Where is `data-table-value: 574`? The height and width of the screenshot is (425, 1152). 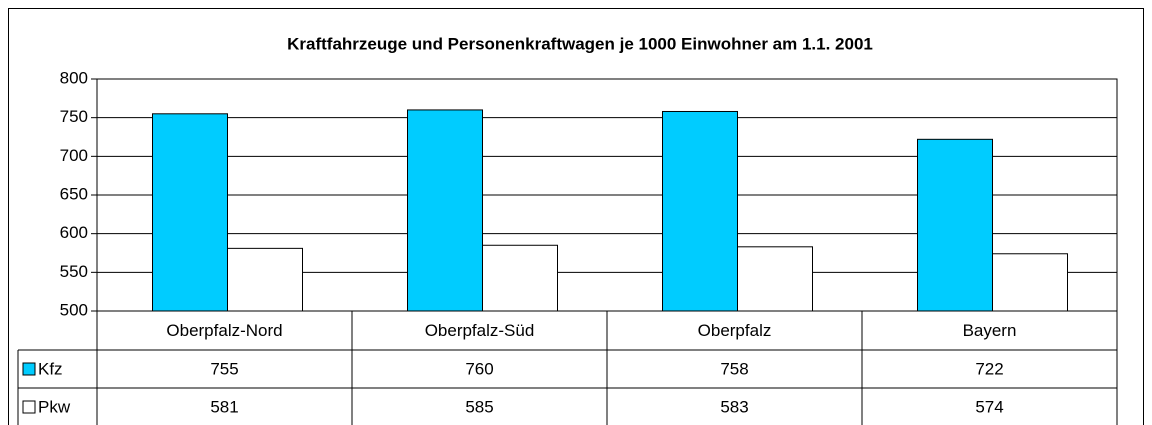
data-table-value: 574 is located at coordinates (989, 406).